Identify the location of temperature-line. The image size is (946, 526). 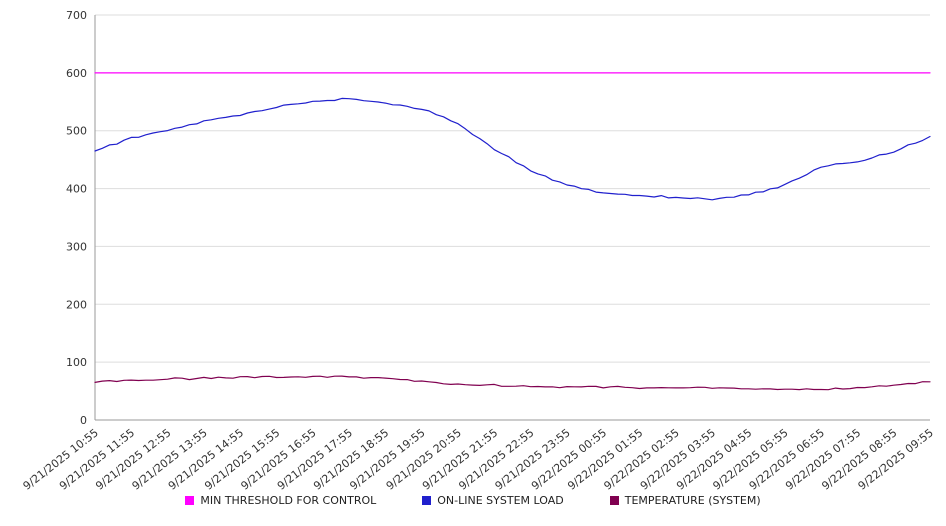
(512, 383).